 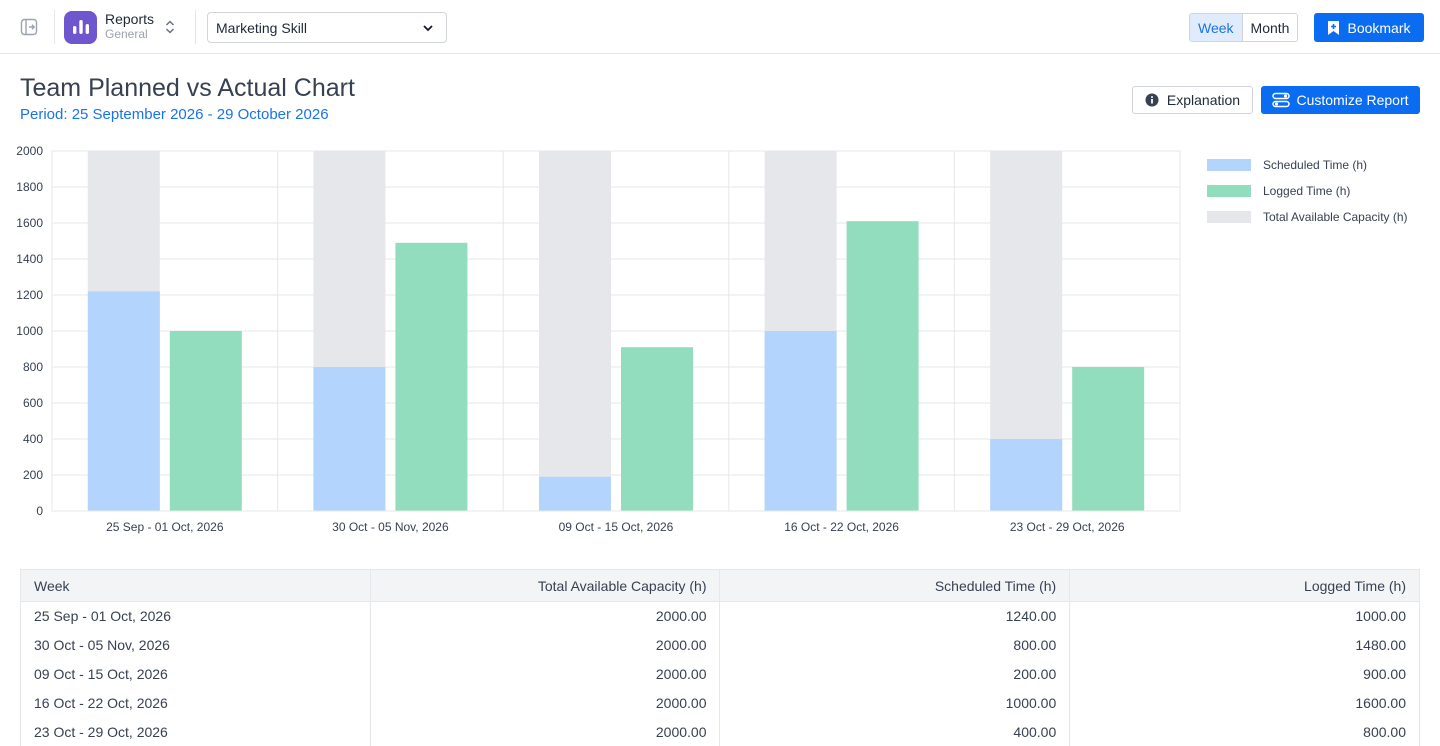 I want to click on cell-week: 16 Oct - 22 Oct, 2026, so click(x=195, y=703).